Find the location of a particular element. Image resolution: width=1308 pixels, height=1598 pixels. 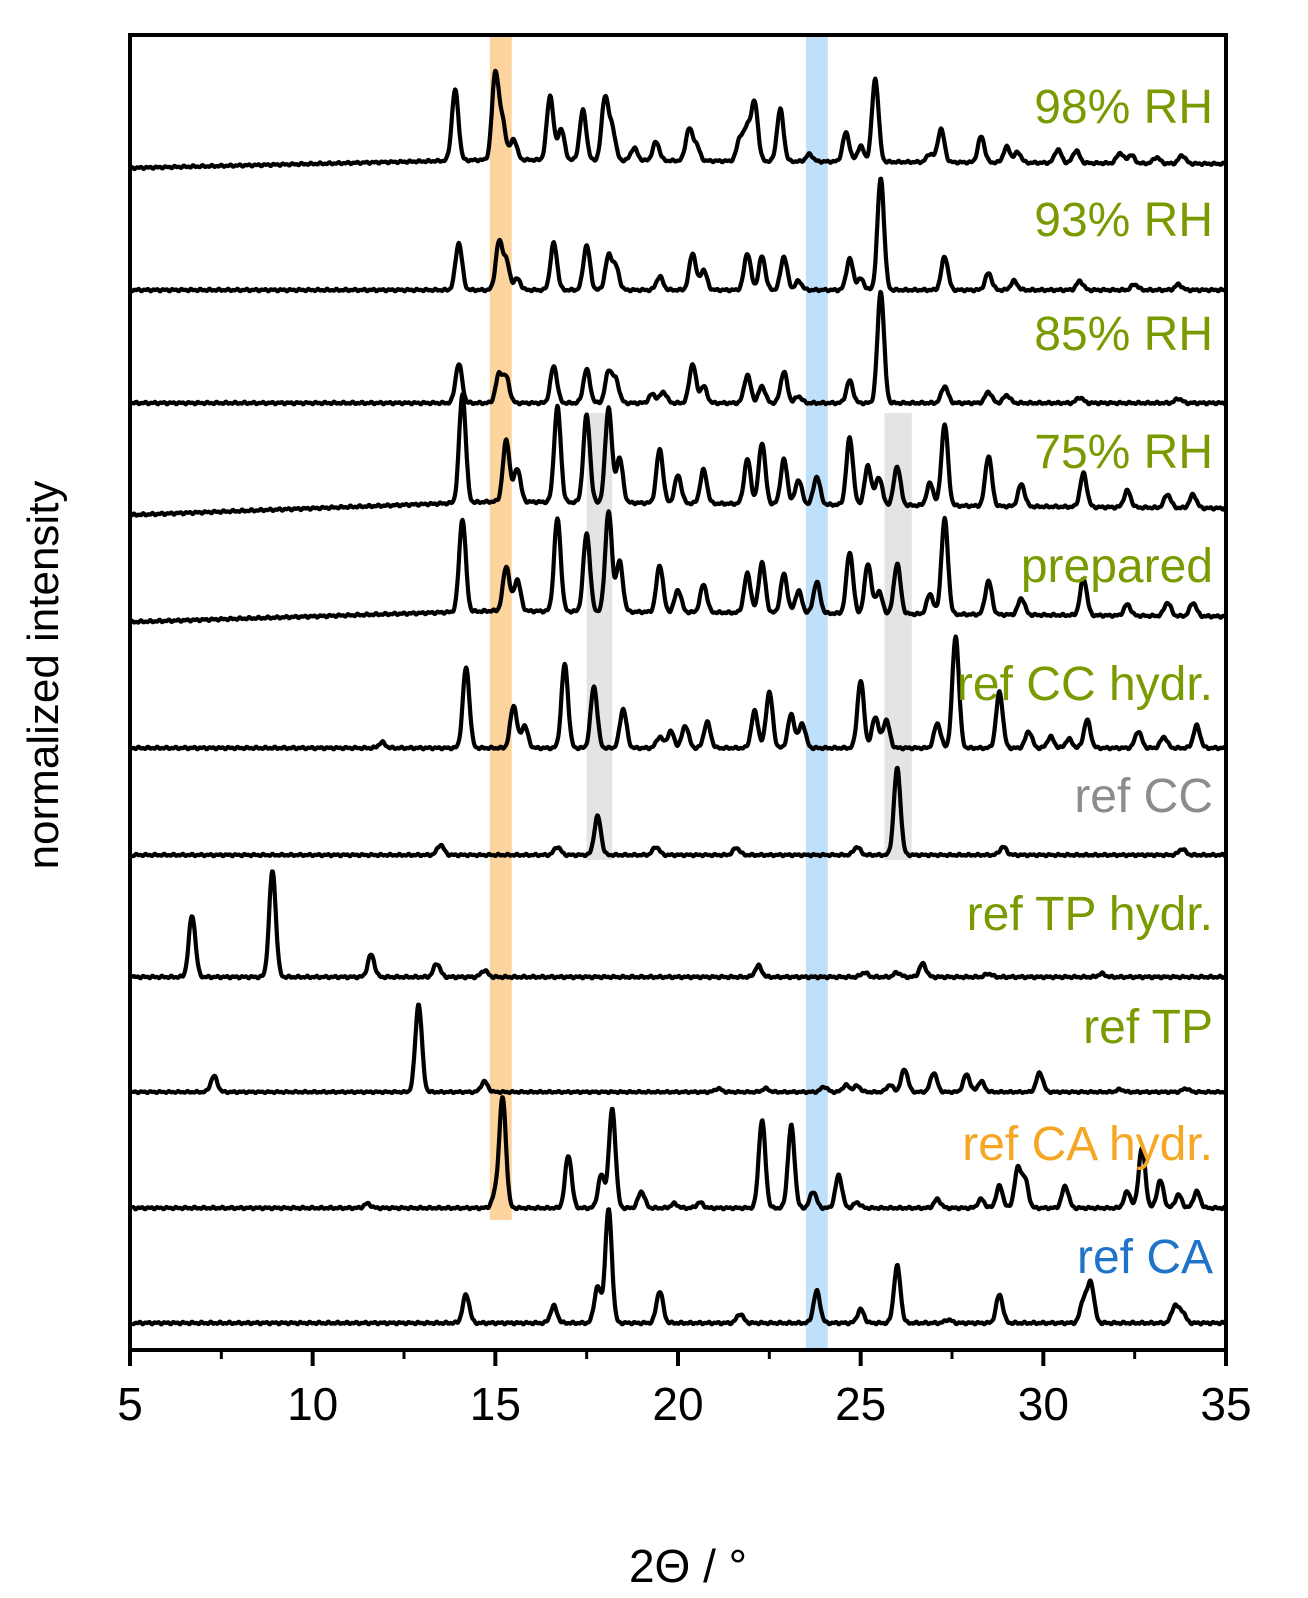

x-tick-label: 35 is located at coordinates (1225, 1404).